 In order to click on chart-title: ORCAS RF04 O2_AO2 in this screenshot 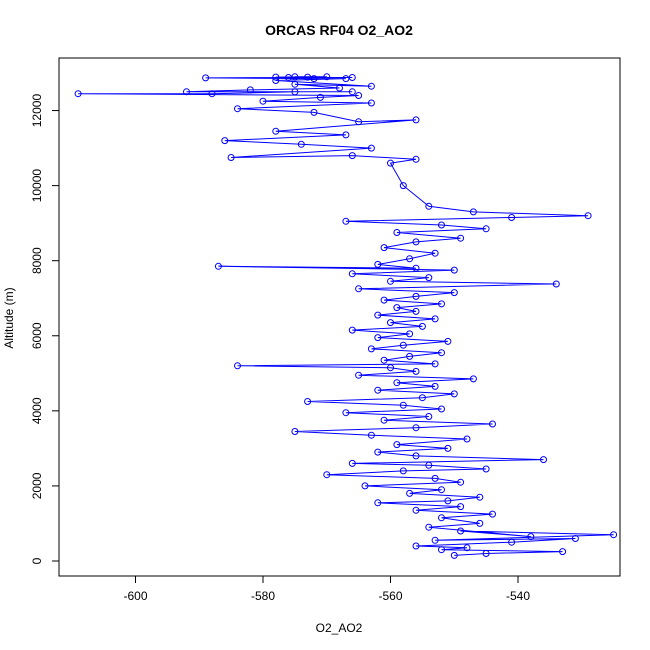, I will do `click(339, 30)`.